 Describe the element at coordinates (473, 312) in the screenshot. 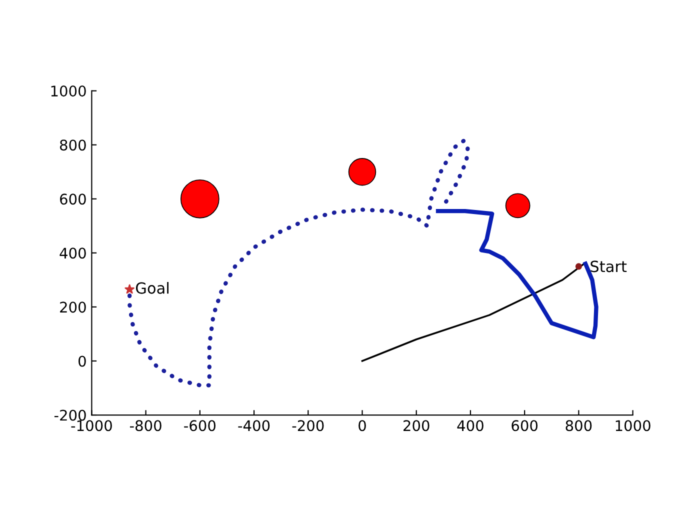

I see `line-series` at that location.